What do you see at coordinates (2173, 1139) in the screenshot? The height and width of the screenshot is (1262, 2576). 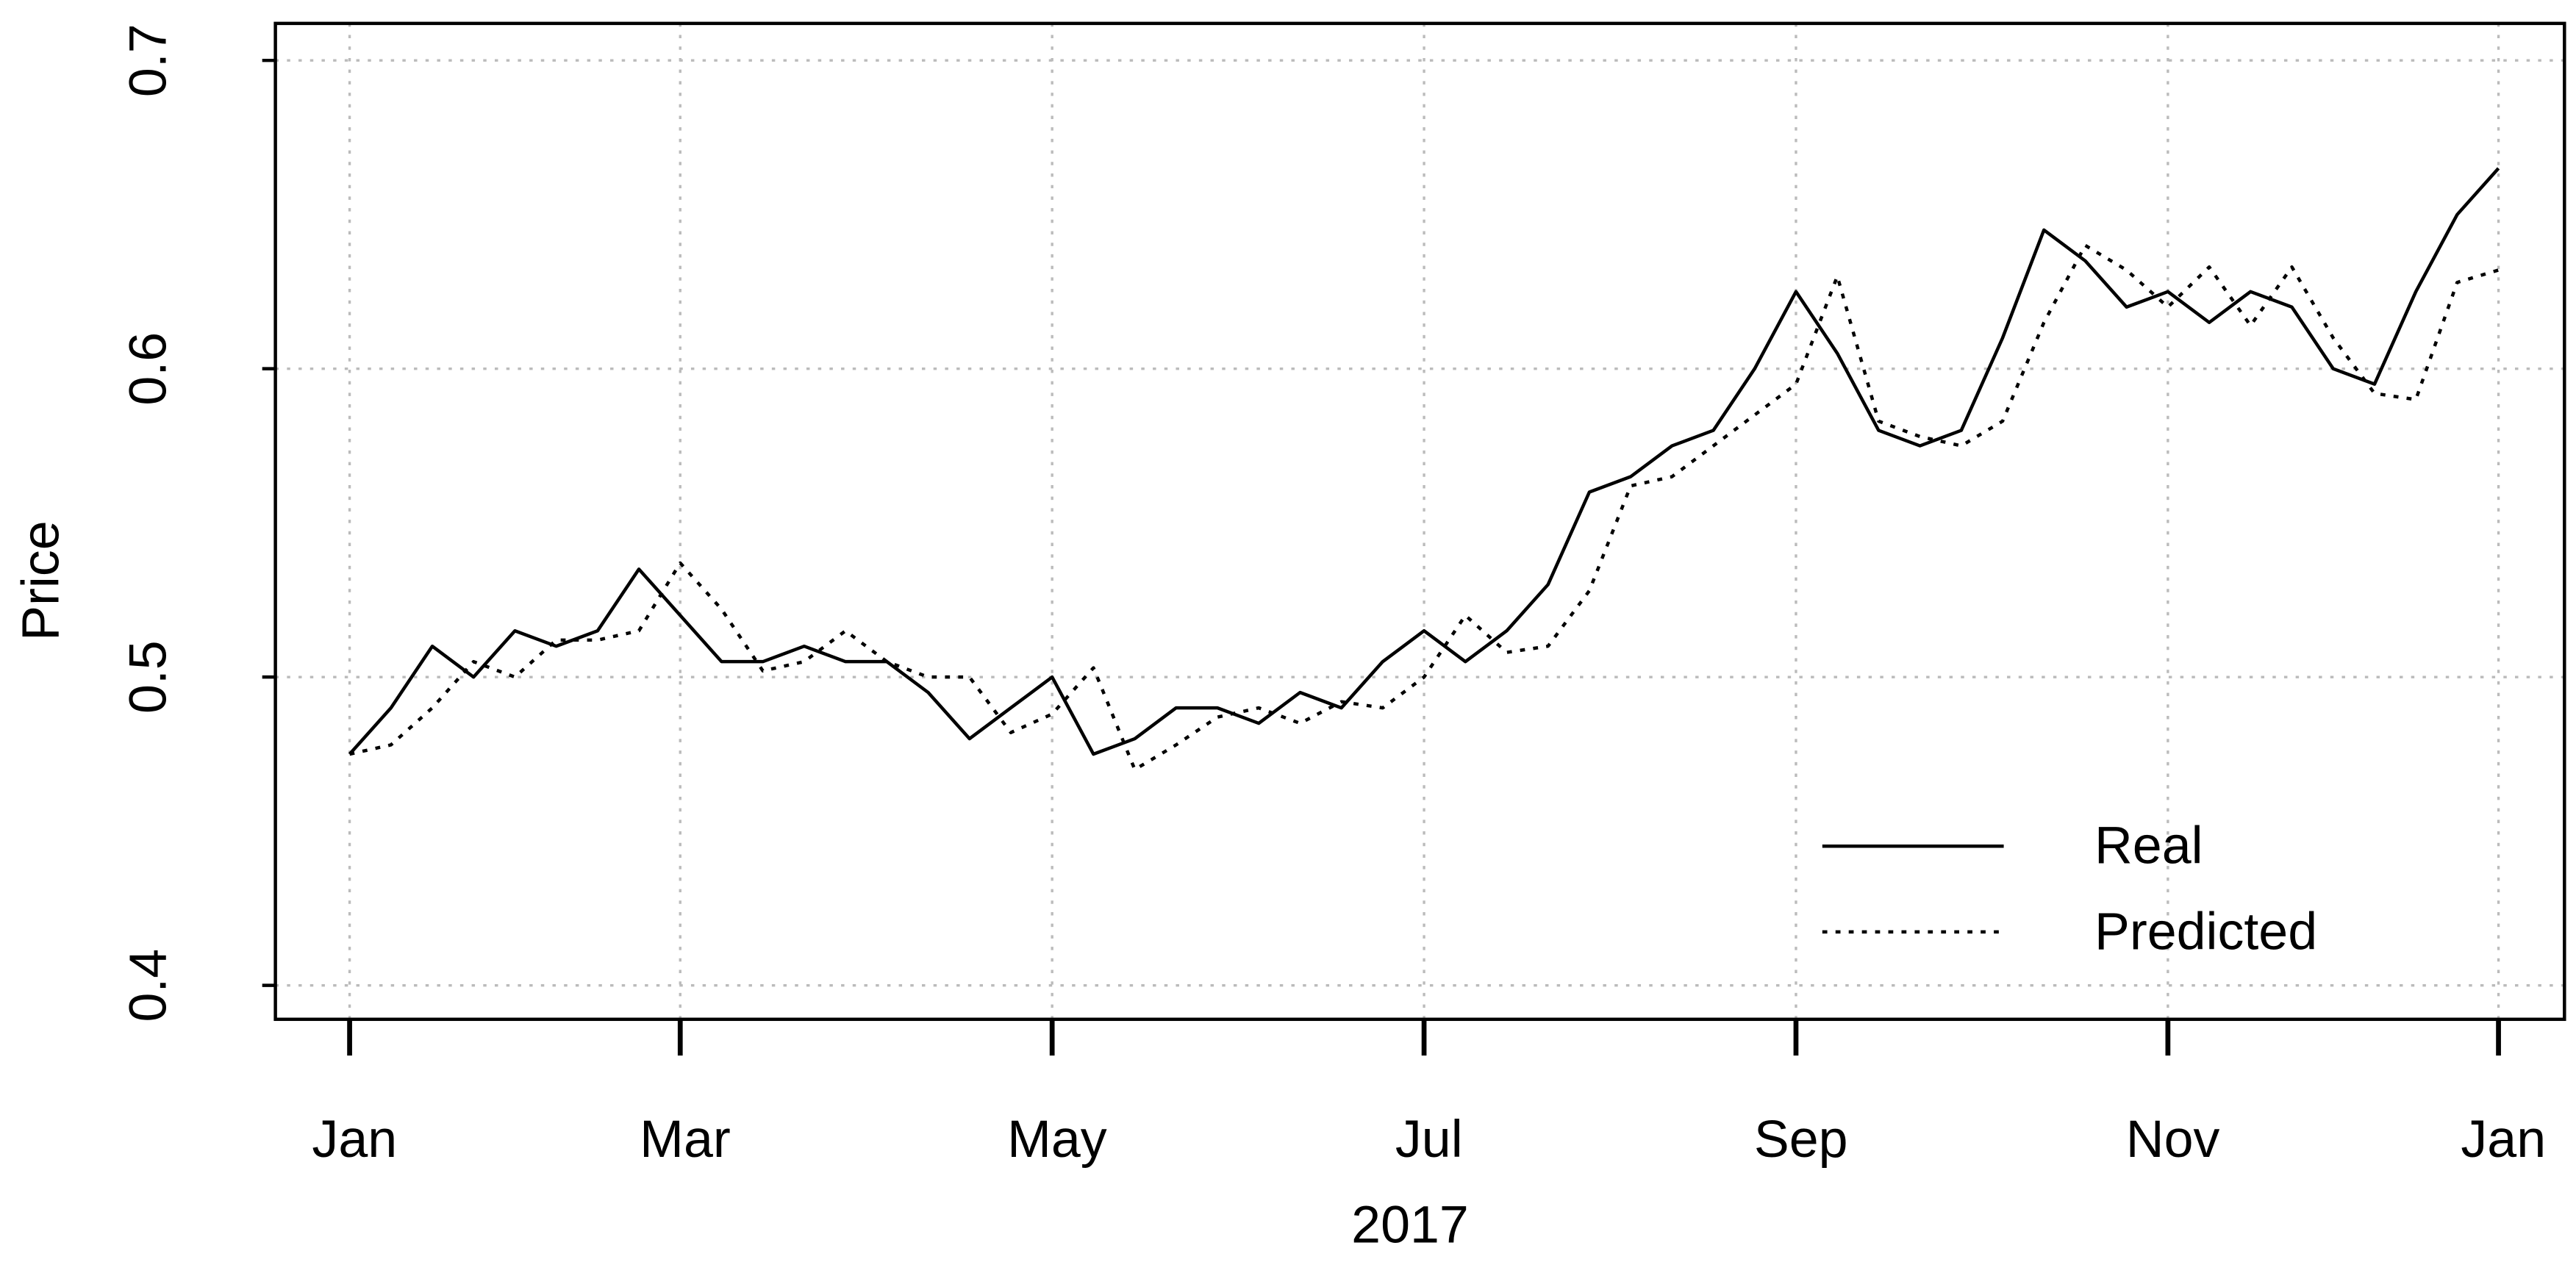 I see `x-tick-label: Nov` at bounding box center [2173, 1139].